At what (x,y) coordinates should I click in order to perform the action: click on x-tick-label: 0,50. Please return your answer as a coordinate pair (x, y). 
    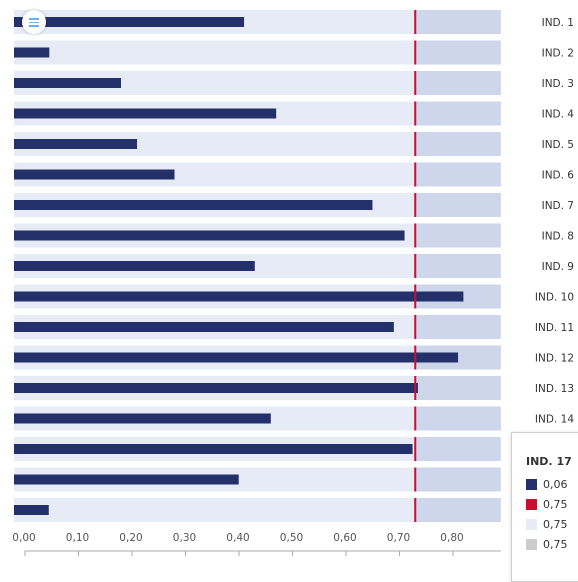
    Looking at the image, I should click on (291, 538).